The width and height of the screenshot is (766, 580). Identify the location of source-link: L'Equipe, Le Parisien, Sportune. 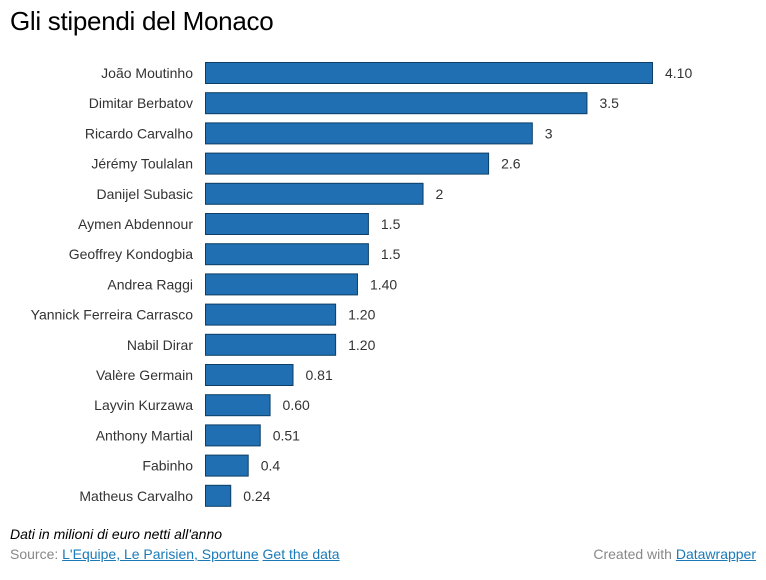
(160, 554).